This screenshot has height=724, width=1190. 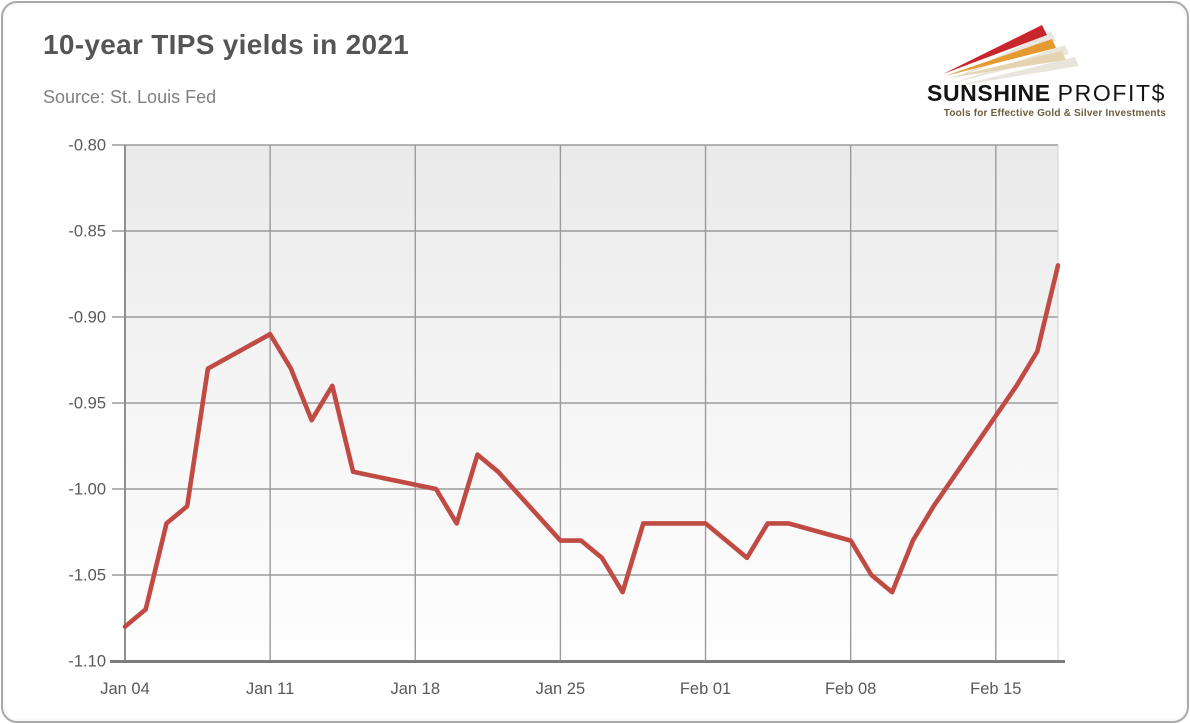 What do you see at coordinates (87, 318) in the screenshot?
I see `y-tick-label: -0.90` at bounding box center [87, 318].